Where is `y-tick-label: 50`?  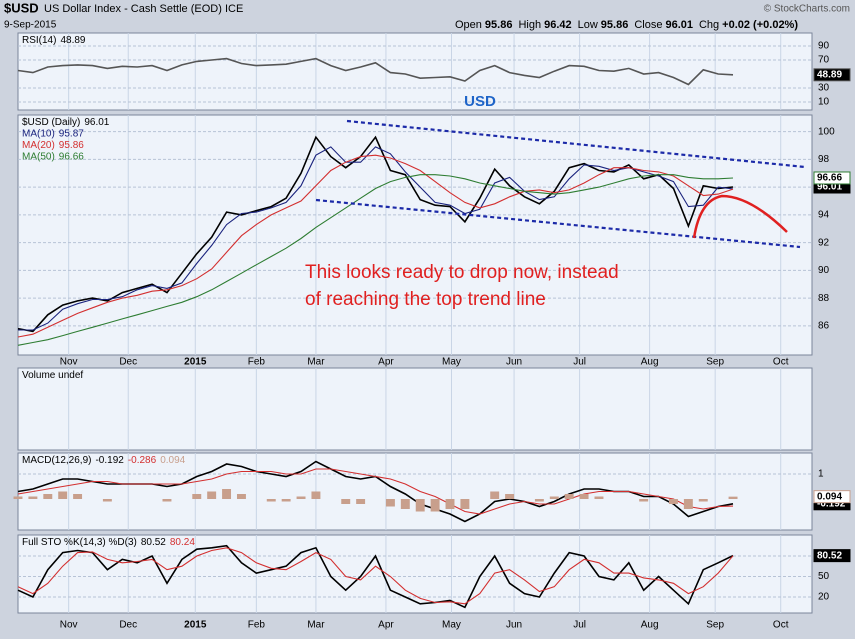 y-tick-label: 50 is located at coordinates (824, 576).